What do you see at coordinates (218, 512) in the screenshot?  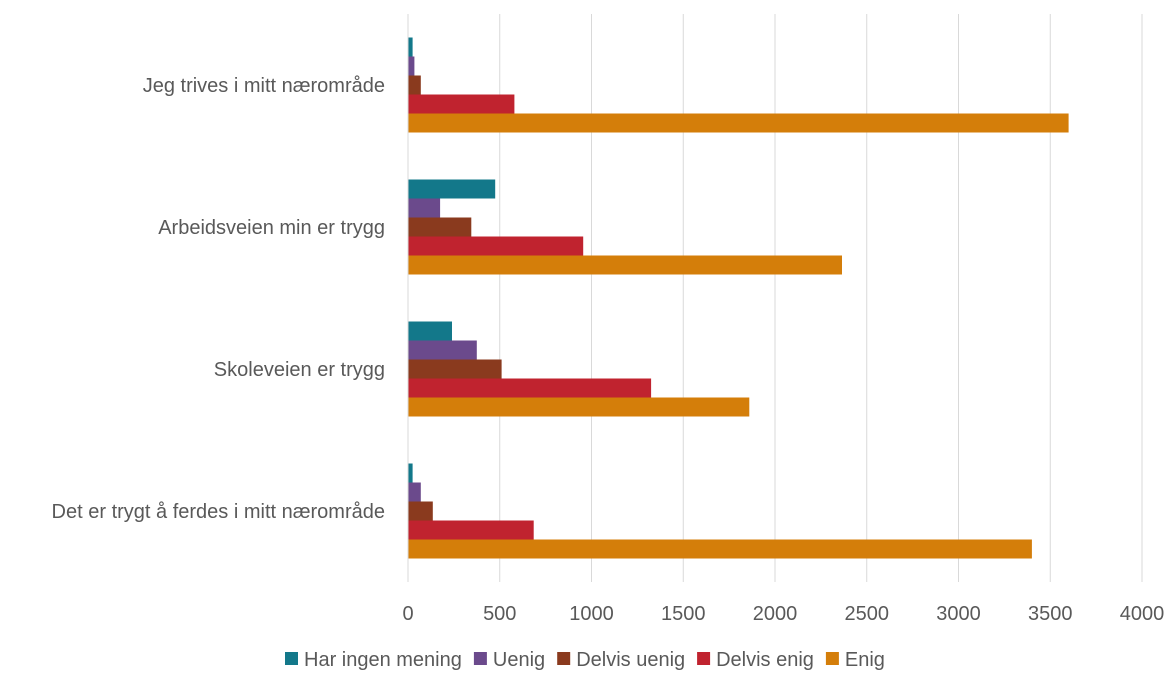 I see `category-label: Det er trygt å ferdes i mitt nærområde` at bounding box center [218, 512].